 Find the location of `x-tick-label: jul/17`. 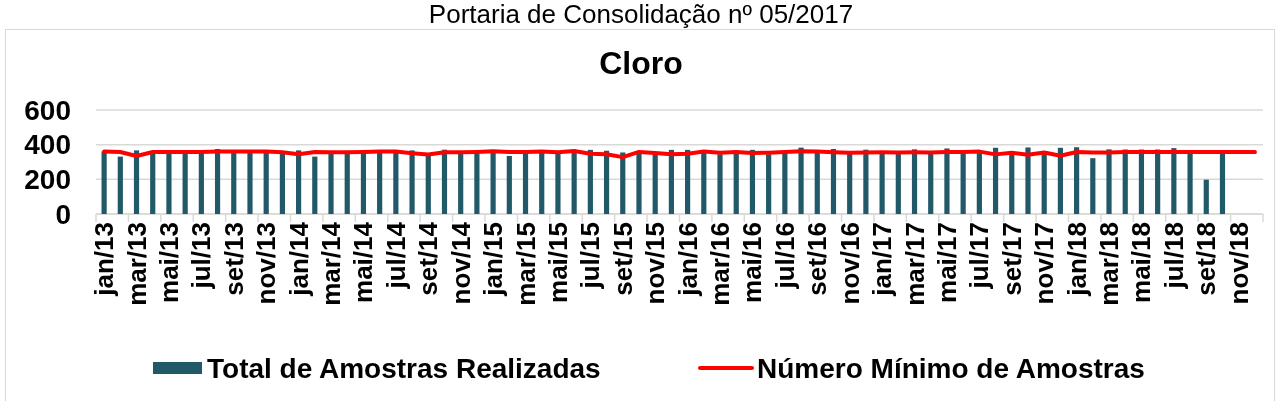

x-tick-label: jul/17 is located at coordinates (979, 256).